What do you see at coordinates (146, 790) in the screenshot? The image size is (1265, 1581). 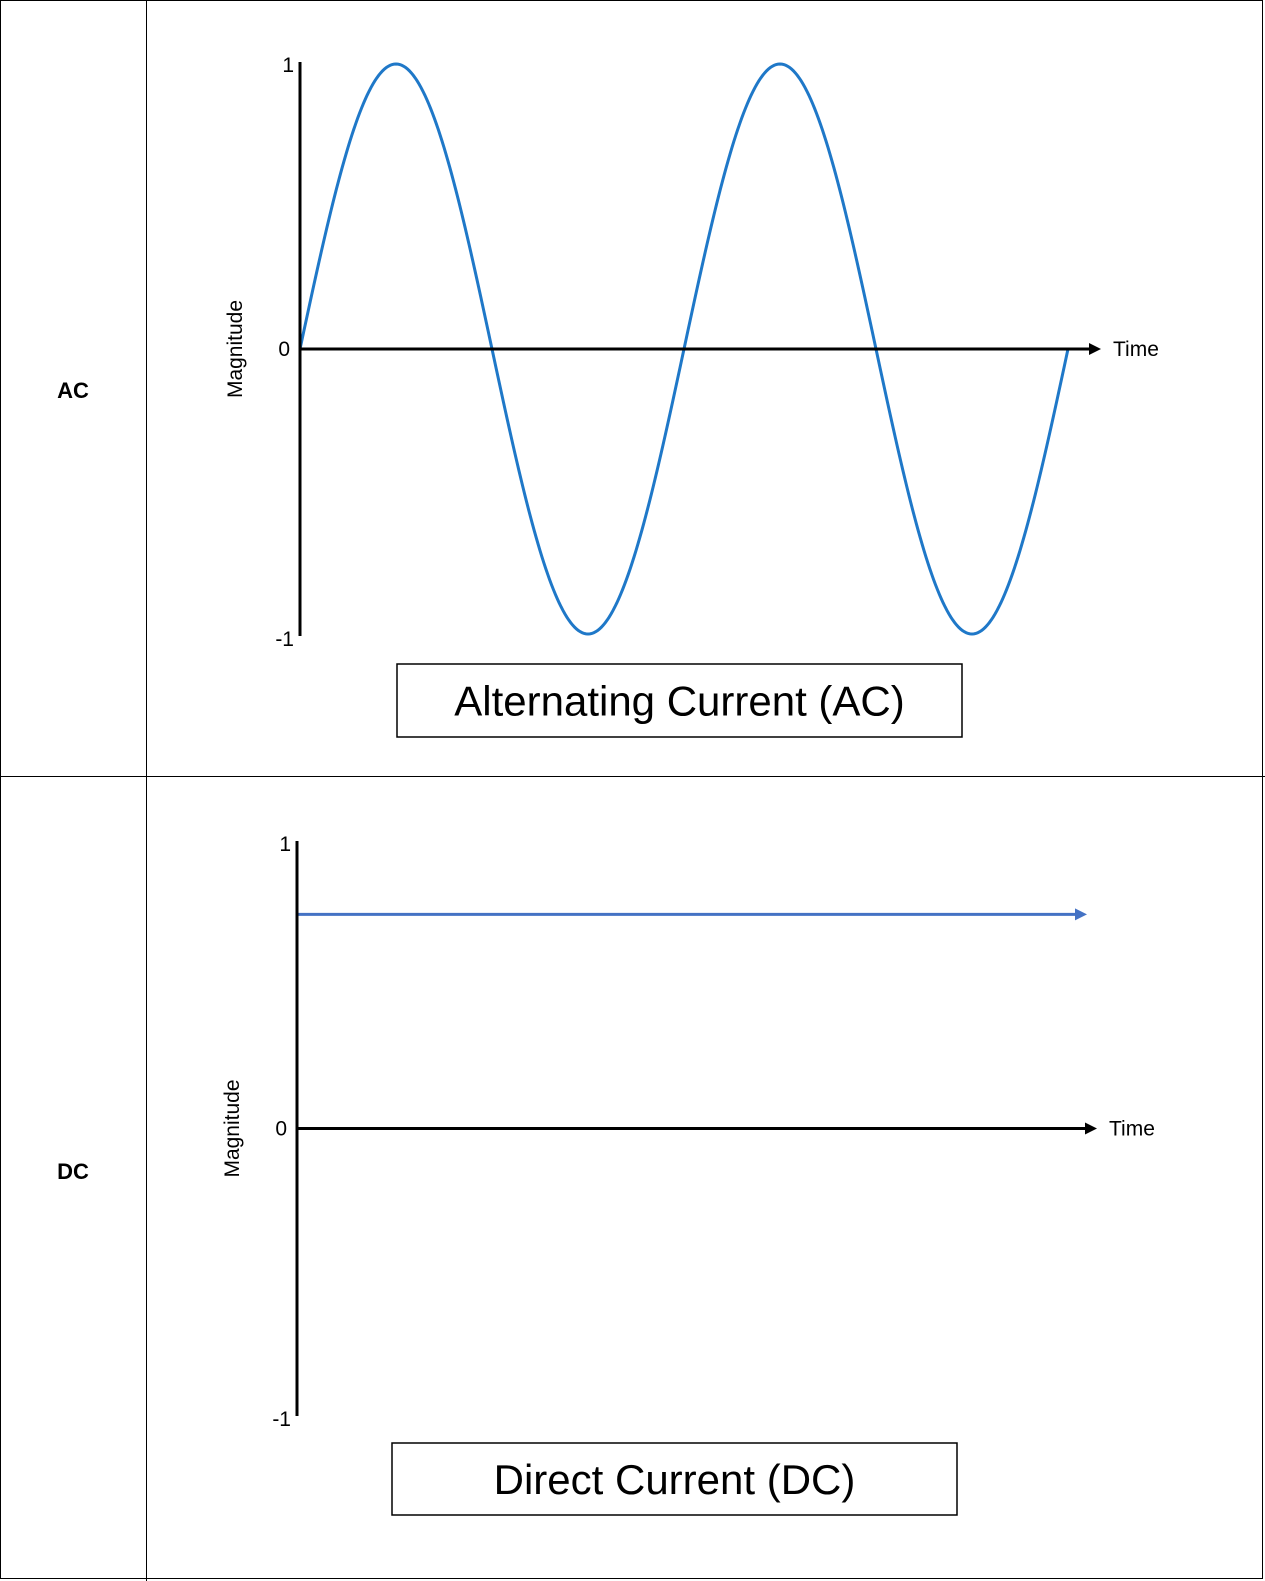 I see `column-divider` at bounding box center [146, 790].